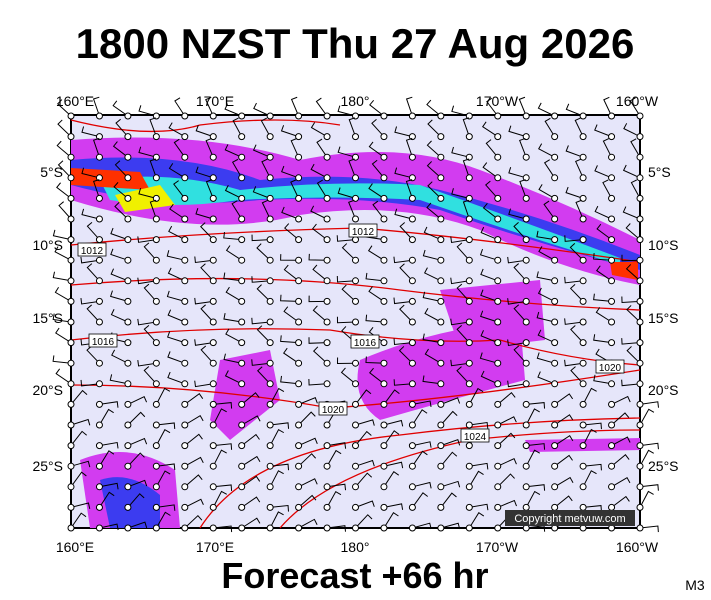 The image size is (711, 600). What do you see at coordinates (663, 318) in the screenshot?
I see `latitude-label: 15°S` at bounding box center [663, 318].